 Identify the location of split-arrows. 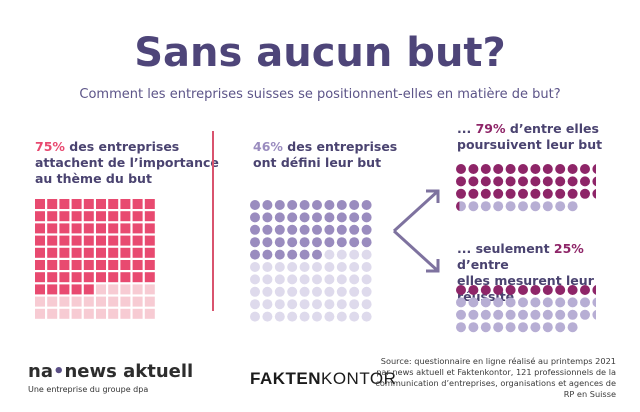
(416, 231).